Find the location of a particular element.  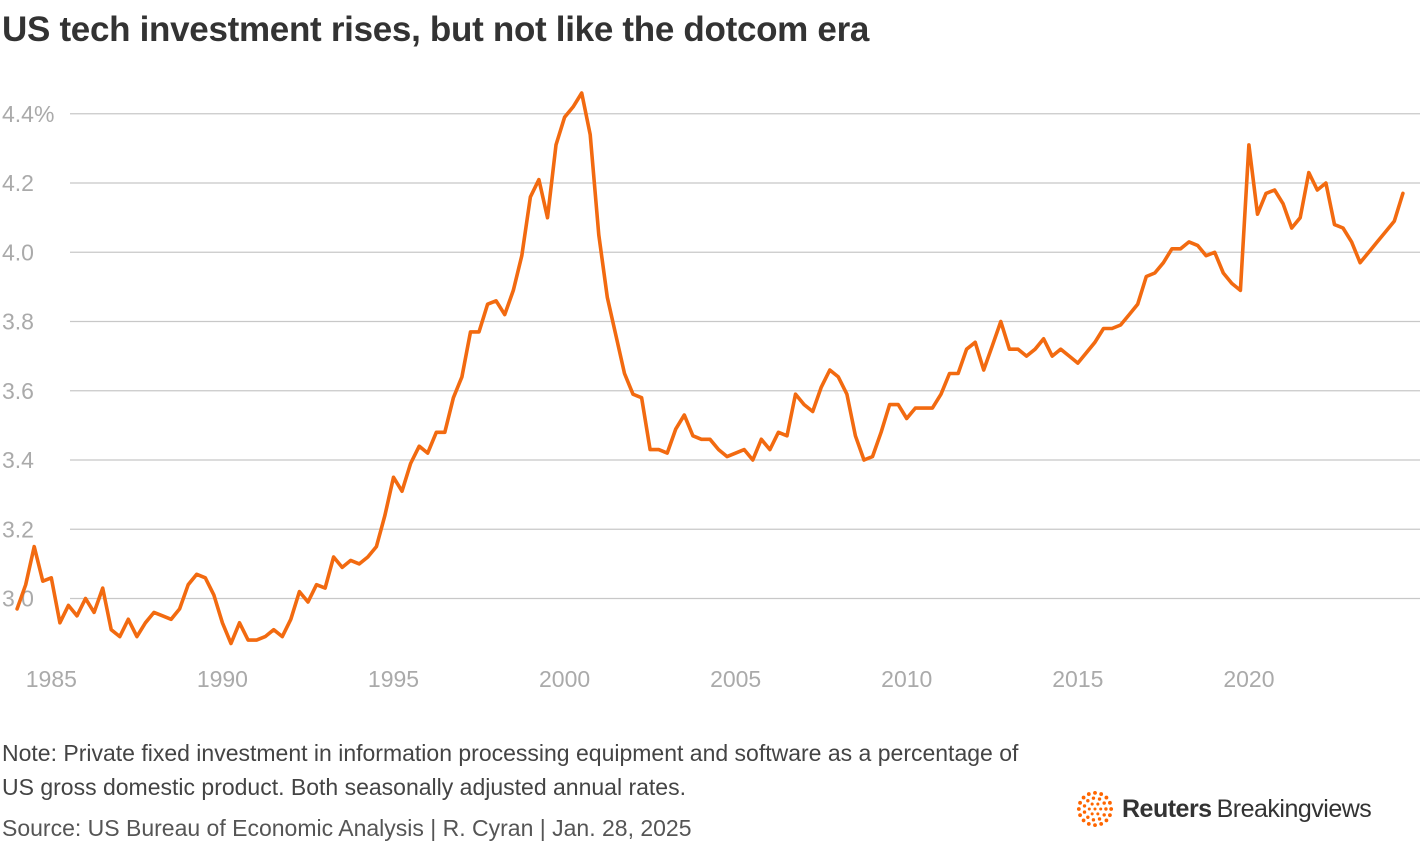

x-tick-label: 1985 is located at coordinates (51, 679).